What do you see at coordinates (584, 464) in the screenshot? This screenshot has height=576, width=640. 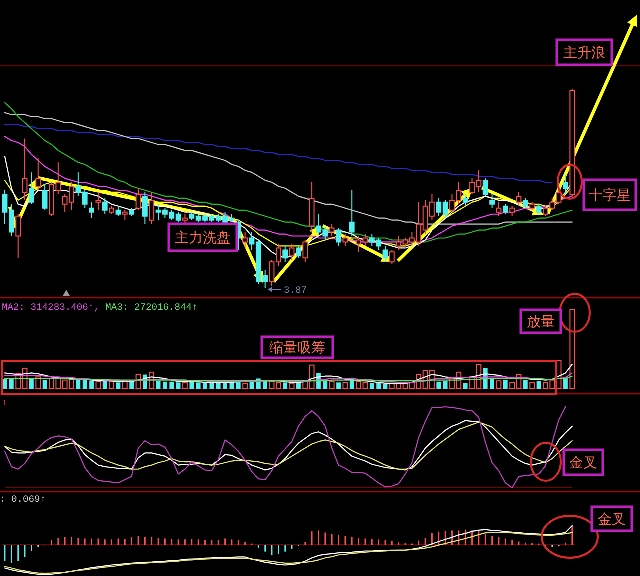 I see `annotation: 金叉` at bounding box center [584, 464].